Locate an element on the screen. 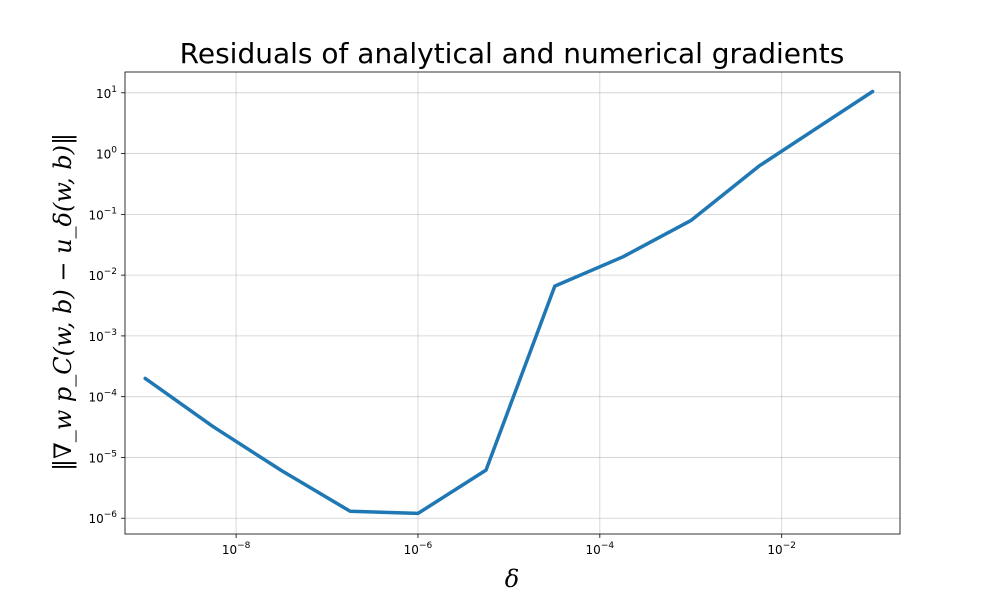 Image resolution: width=1000 pixels, height=600 pixels. y-tick-label: 10⁻⁴ is located at coordinates (102, 397).